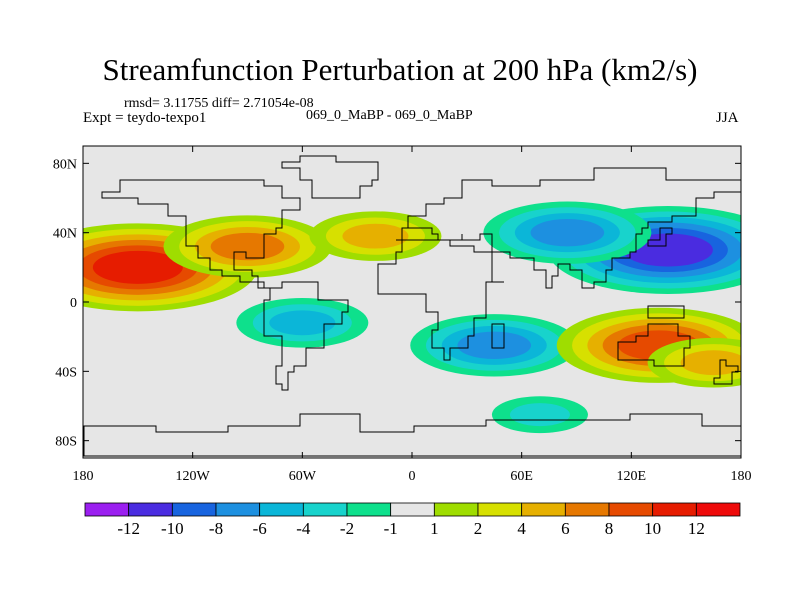 Image resolution: width=800 pixels, height=600 pixels. I want to click on stats-label: rmsd= 3.11755 diff= 2.71054e-08, so click(219, 103).